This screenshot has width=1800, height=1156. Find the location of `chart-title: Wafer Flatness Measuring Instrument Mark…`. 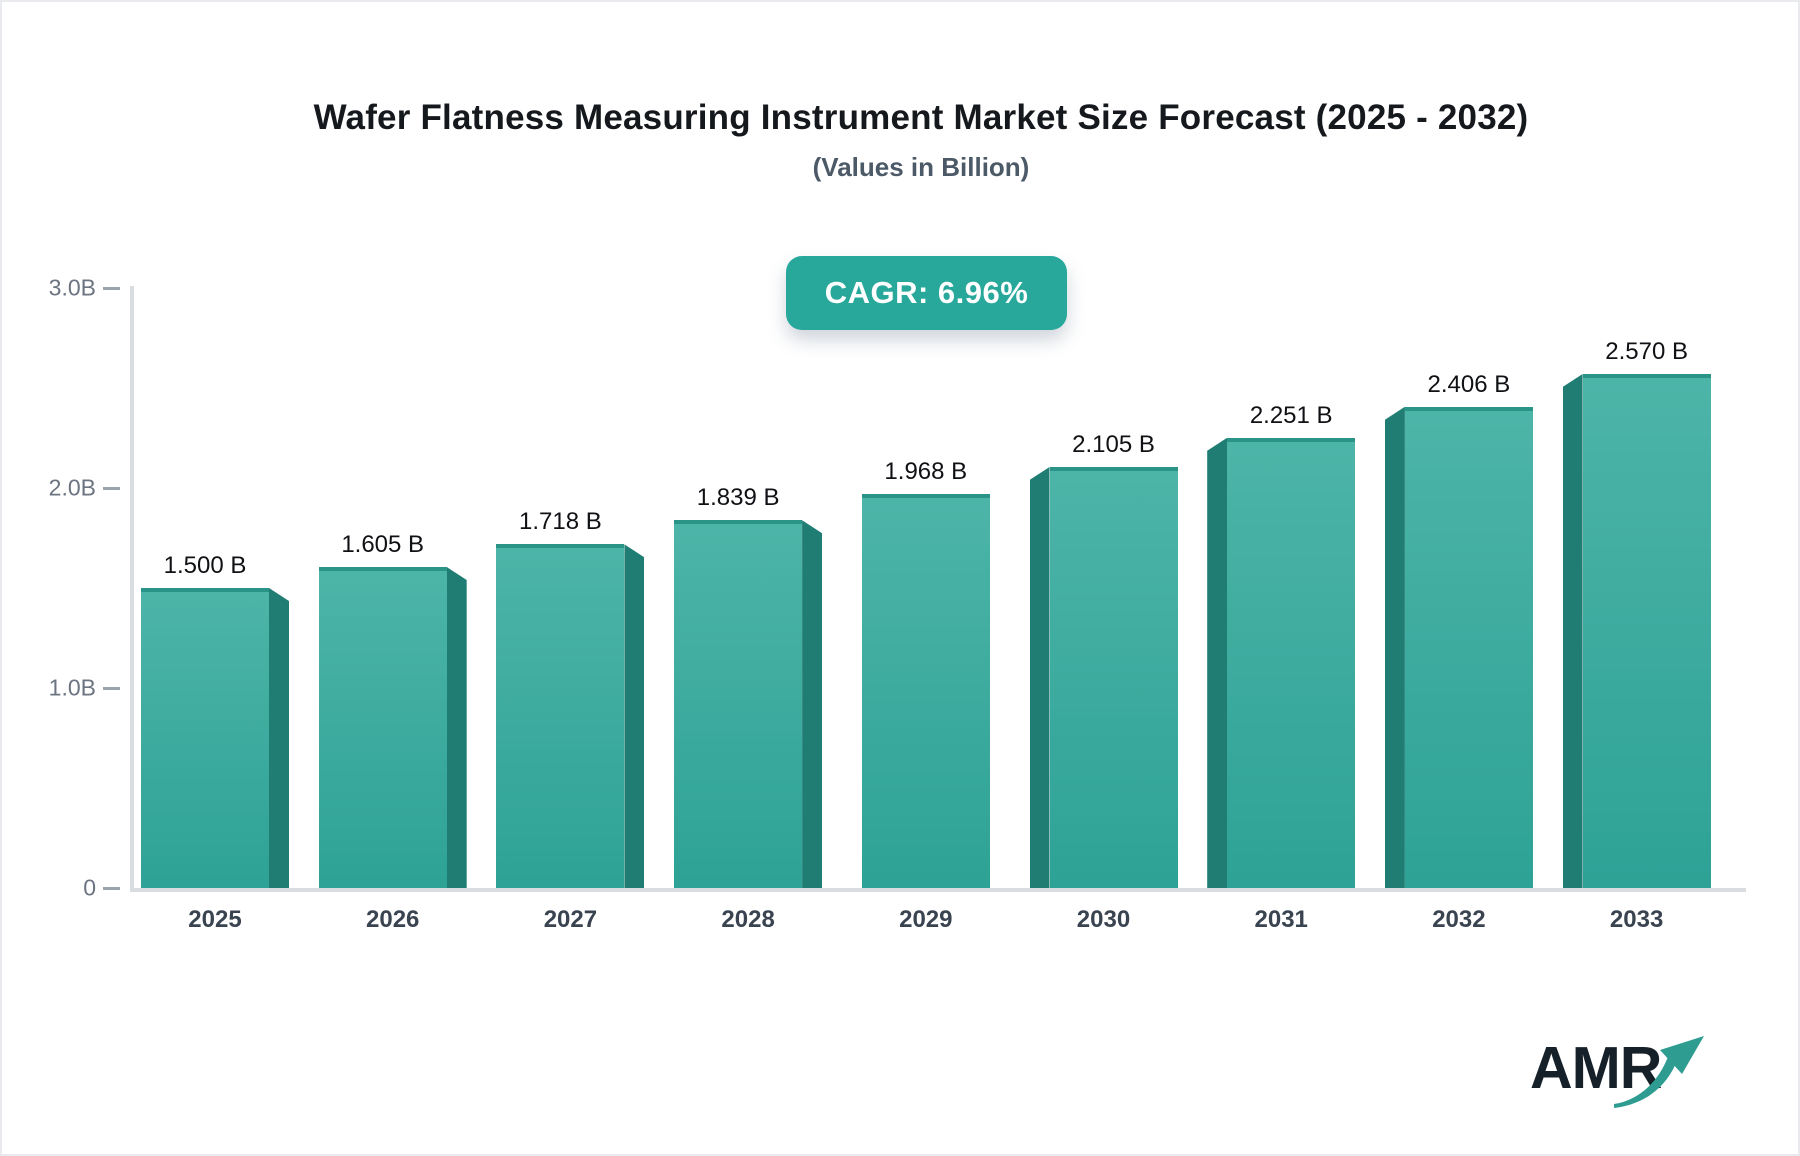

chart-title: Wafer Flatness Measuring Instrument Mark… is located at coordinates (921, 117).